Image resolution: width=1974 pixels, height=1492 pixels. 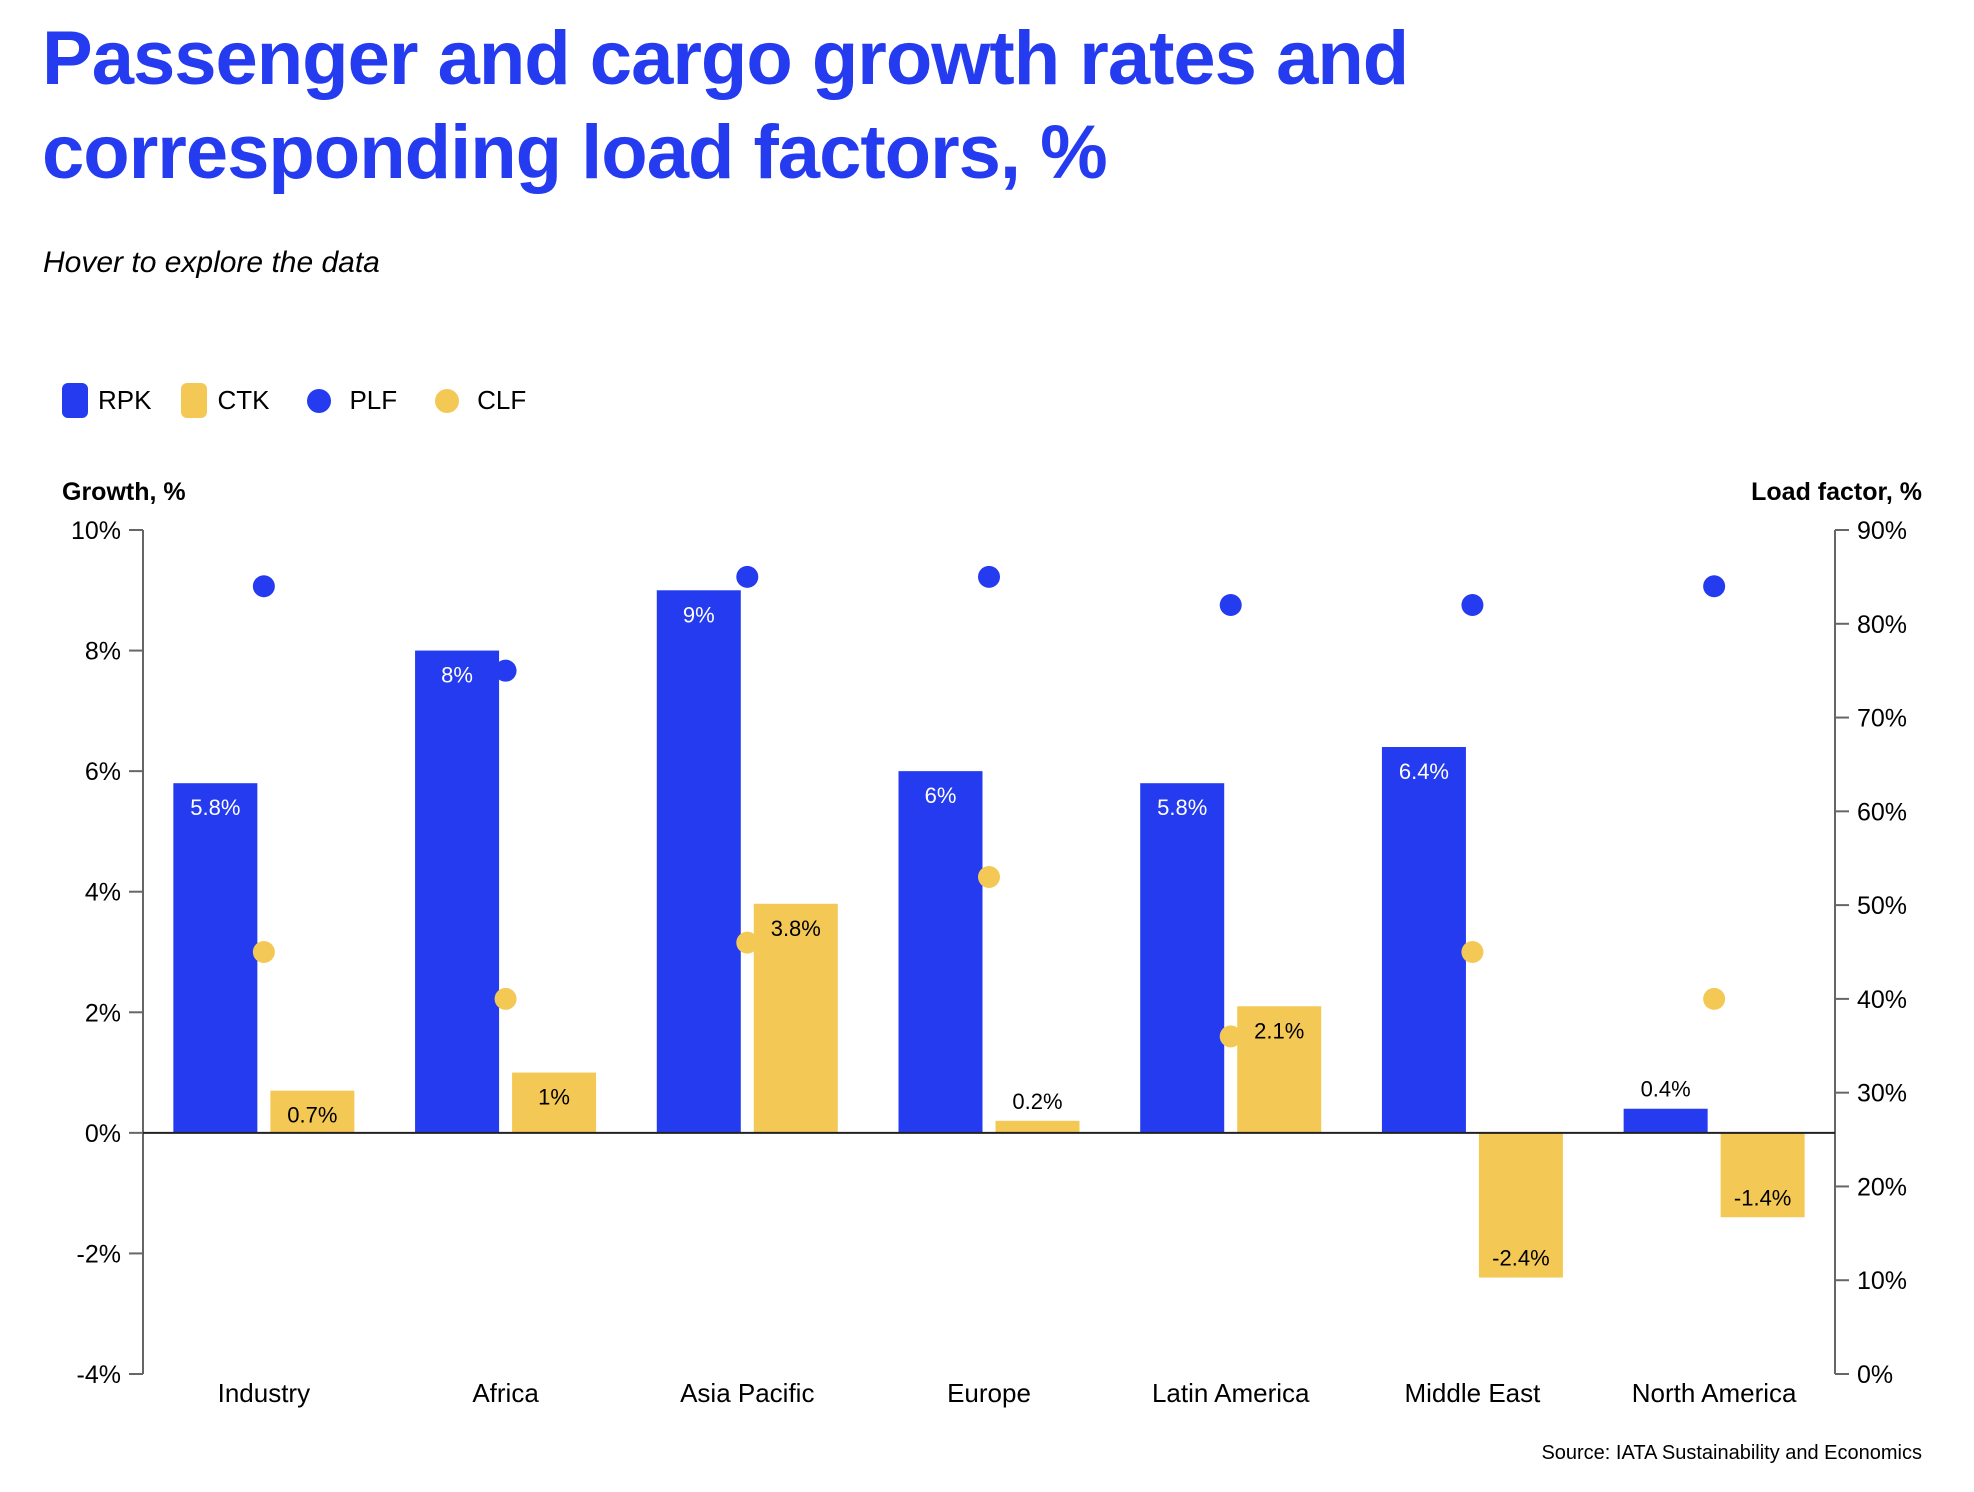 What do you see at coordinates (575, 152) in the screenshot?
I see `chart-title-line-2: corresponding load factors, %` at bounding box center [575, 152].